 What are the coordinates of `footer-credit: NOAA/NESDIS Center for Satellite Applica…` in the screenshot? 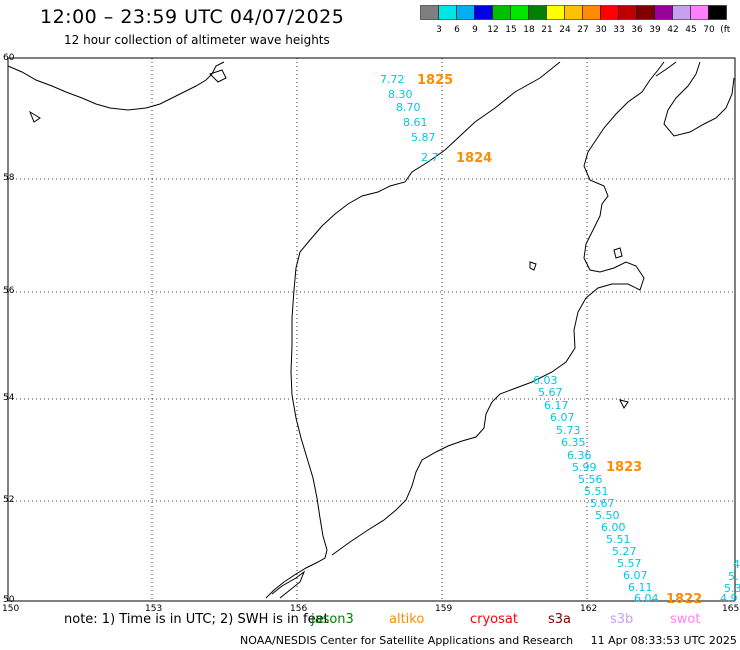 It's located at (488, 640).